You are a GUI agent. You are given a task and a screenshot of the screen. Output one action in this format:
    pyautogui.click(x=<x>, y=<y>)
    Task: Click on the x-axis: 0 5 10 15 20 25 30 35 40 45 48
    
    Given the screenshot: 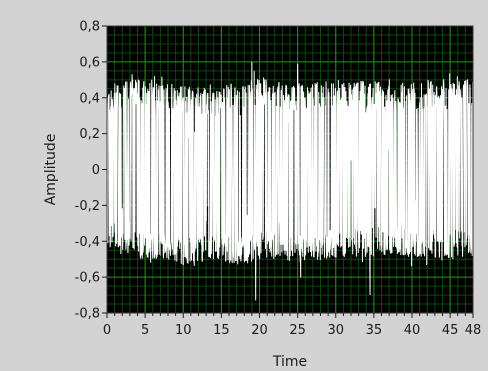 What is the action you would take?
    pyautogui.click(x=292, y=325)
    